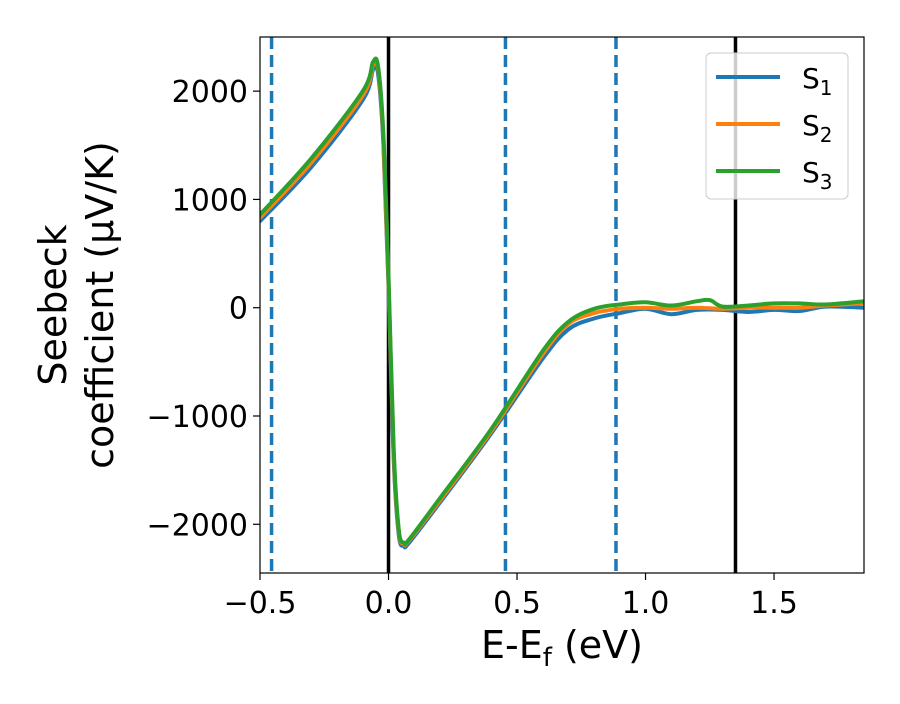 The image size is (900, 704). Describe the element at coordinates (389, 603) in the screenshot. I see `x-tick-label: 0.0` at that location.